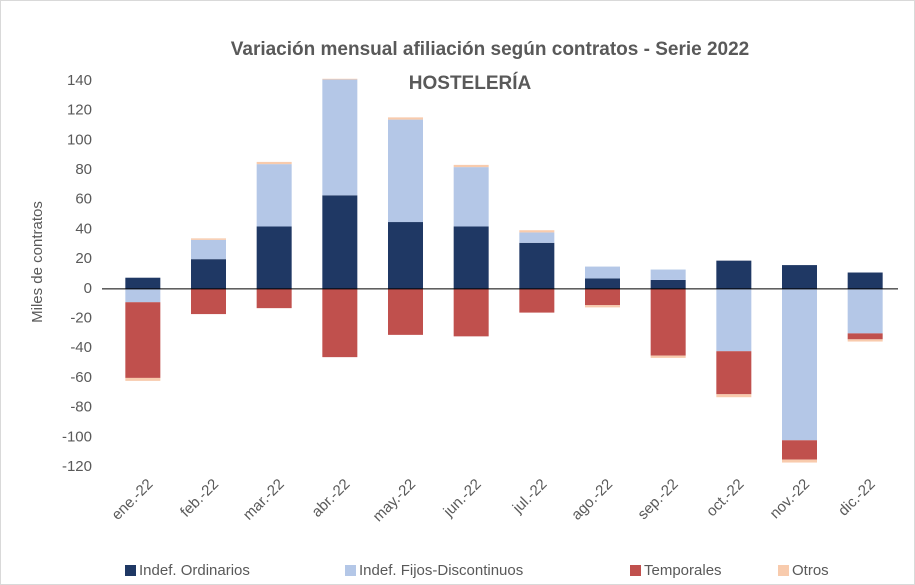 The height and width of the screenshot is (585, 915). What do you see at coordinates (79, 80) in the screenshot?
I see `y-tick-label: 140` at bounding box center [79, 80].